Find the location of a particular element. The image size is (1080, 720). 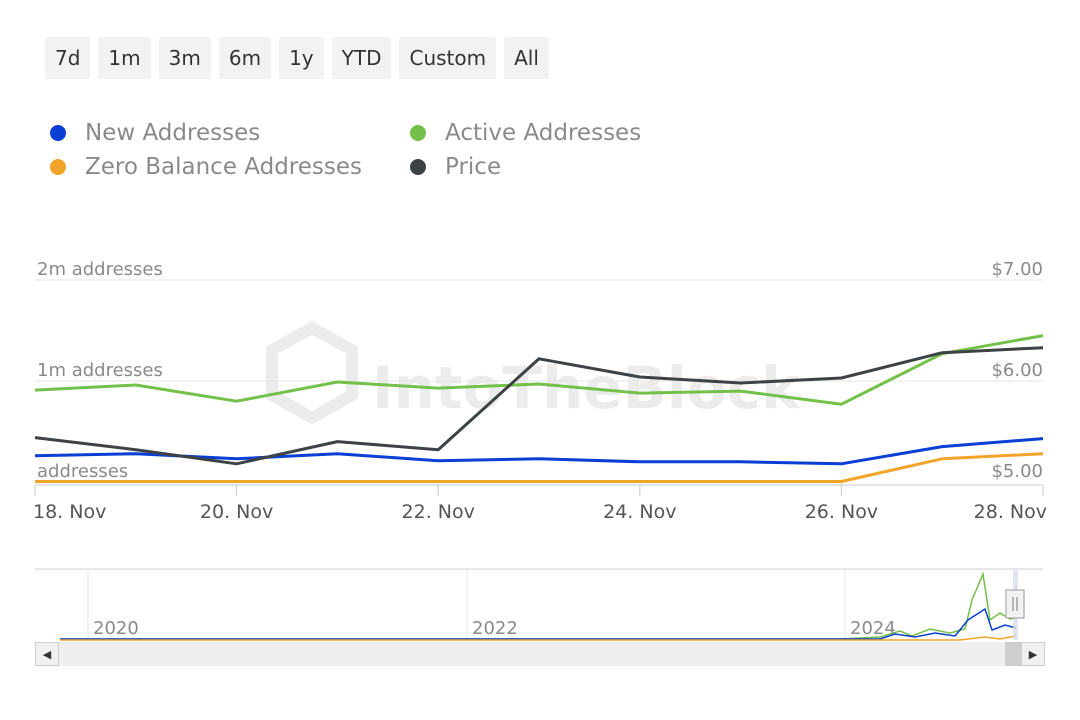

range-button-all: All is located at coordinates (526, 58).